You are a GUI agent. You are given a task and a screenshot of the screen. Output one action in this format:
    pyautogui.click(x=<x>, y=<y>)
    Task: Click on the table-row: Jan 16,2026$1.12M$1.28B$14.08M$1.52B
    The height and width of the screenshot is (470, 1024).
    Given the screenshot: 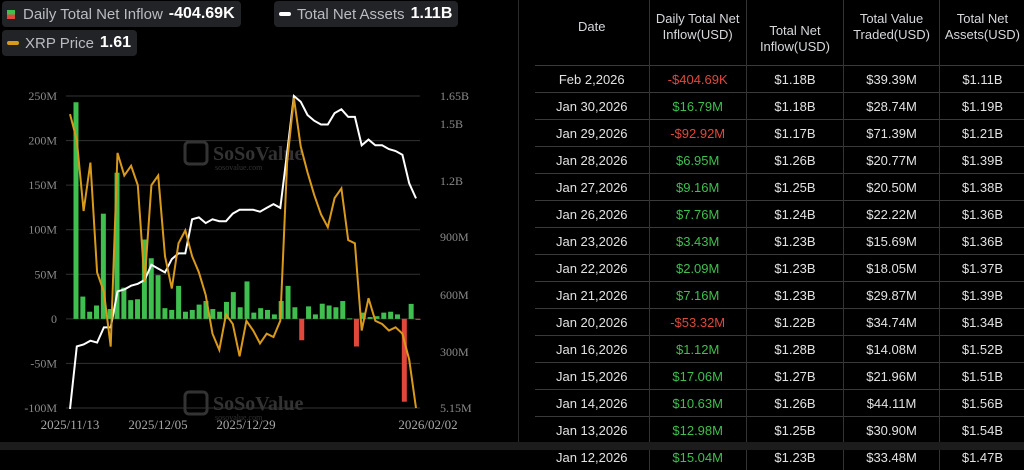 What is the action you would take?
    pyautogui.click(x=779, y=349)
    